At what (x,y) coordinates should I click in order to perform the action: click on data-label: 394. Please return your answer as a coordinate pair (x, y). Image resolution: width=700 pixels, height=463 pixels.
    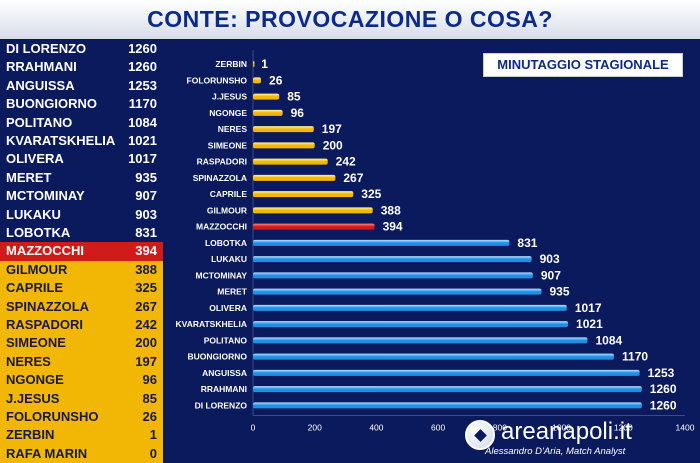
    Looking at the image, I should click on (393, 227).